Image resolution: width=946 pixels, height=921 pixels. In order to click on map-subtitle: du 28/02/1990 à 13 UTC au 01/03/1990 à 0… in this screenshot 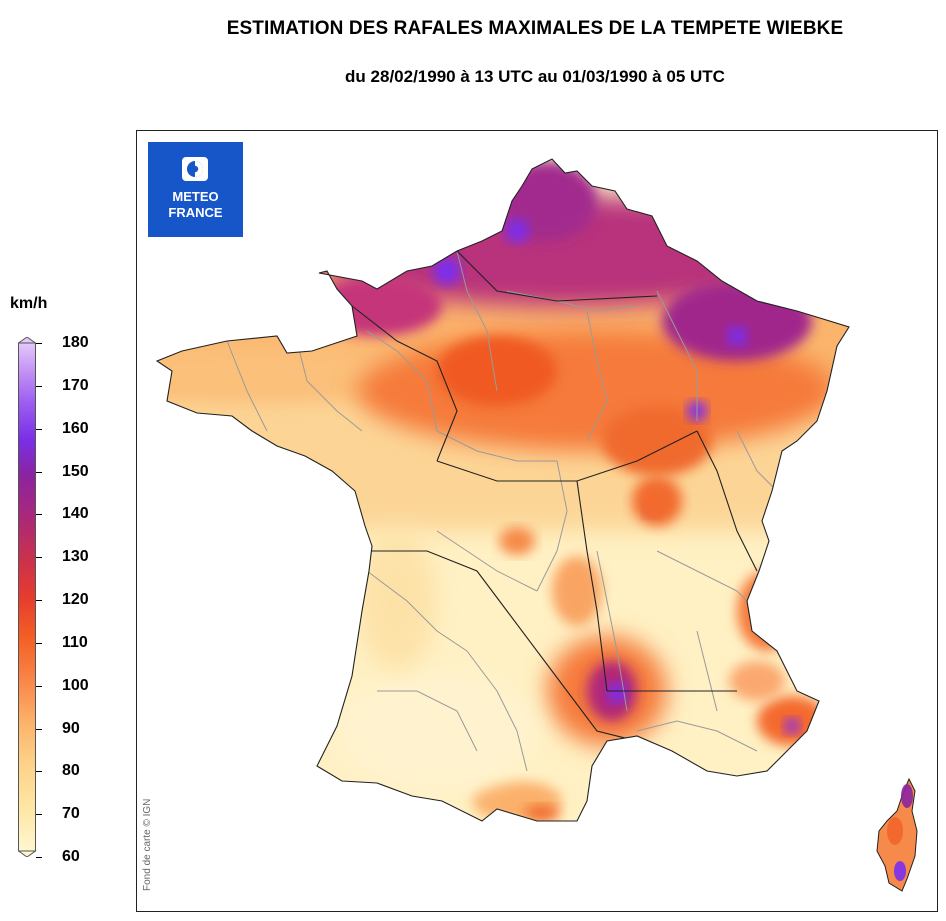, I will do `click(535, 76)`.